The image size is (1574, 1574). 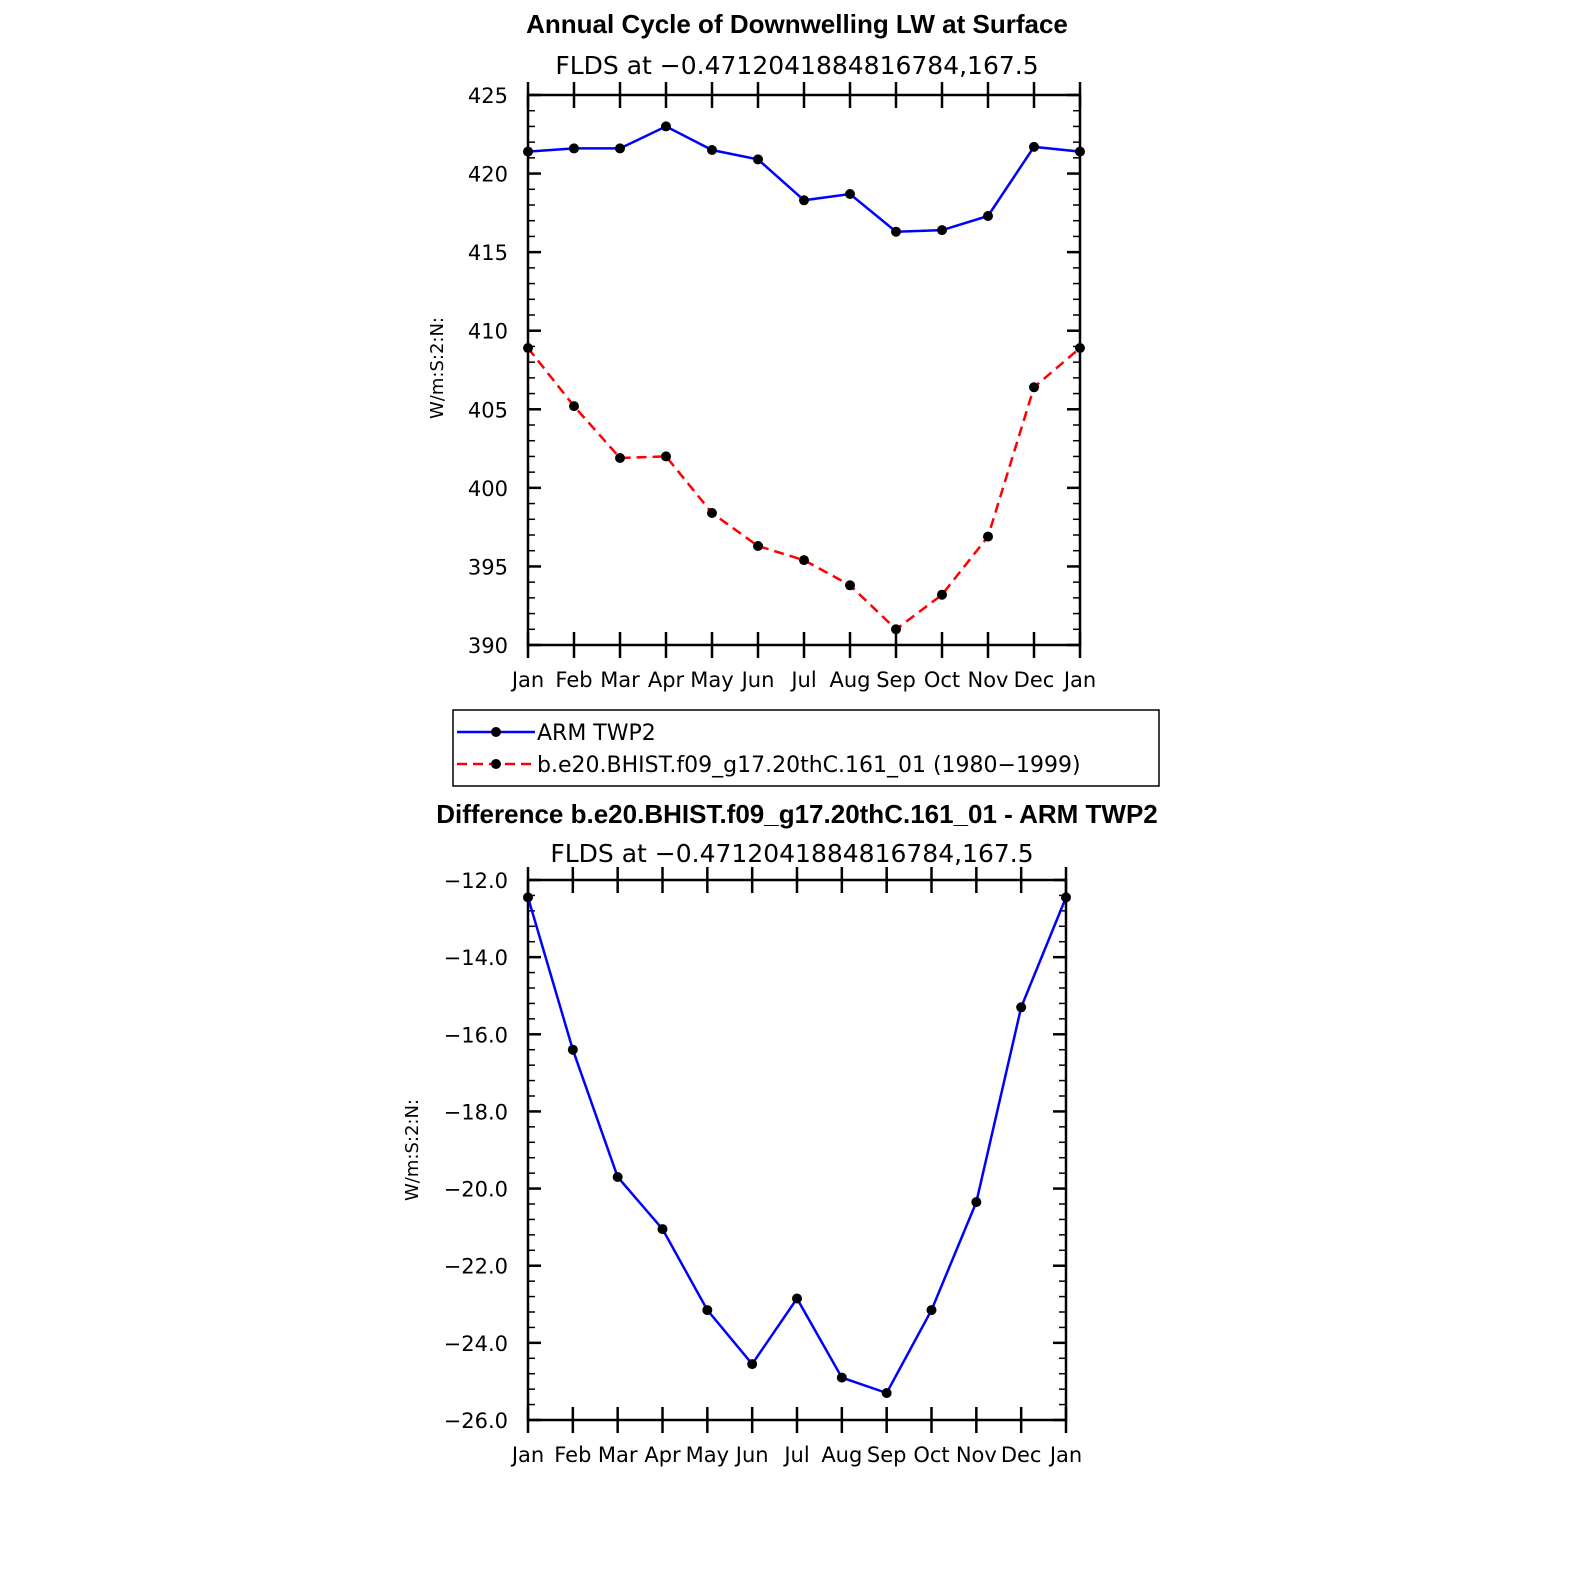 What do you see at coordinates (437, 368) in the screenshot?
I see `top-chart-ylabel: W/m:S:2:N:` at bounding box center [437, 368].